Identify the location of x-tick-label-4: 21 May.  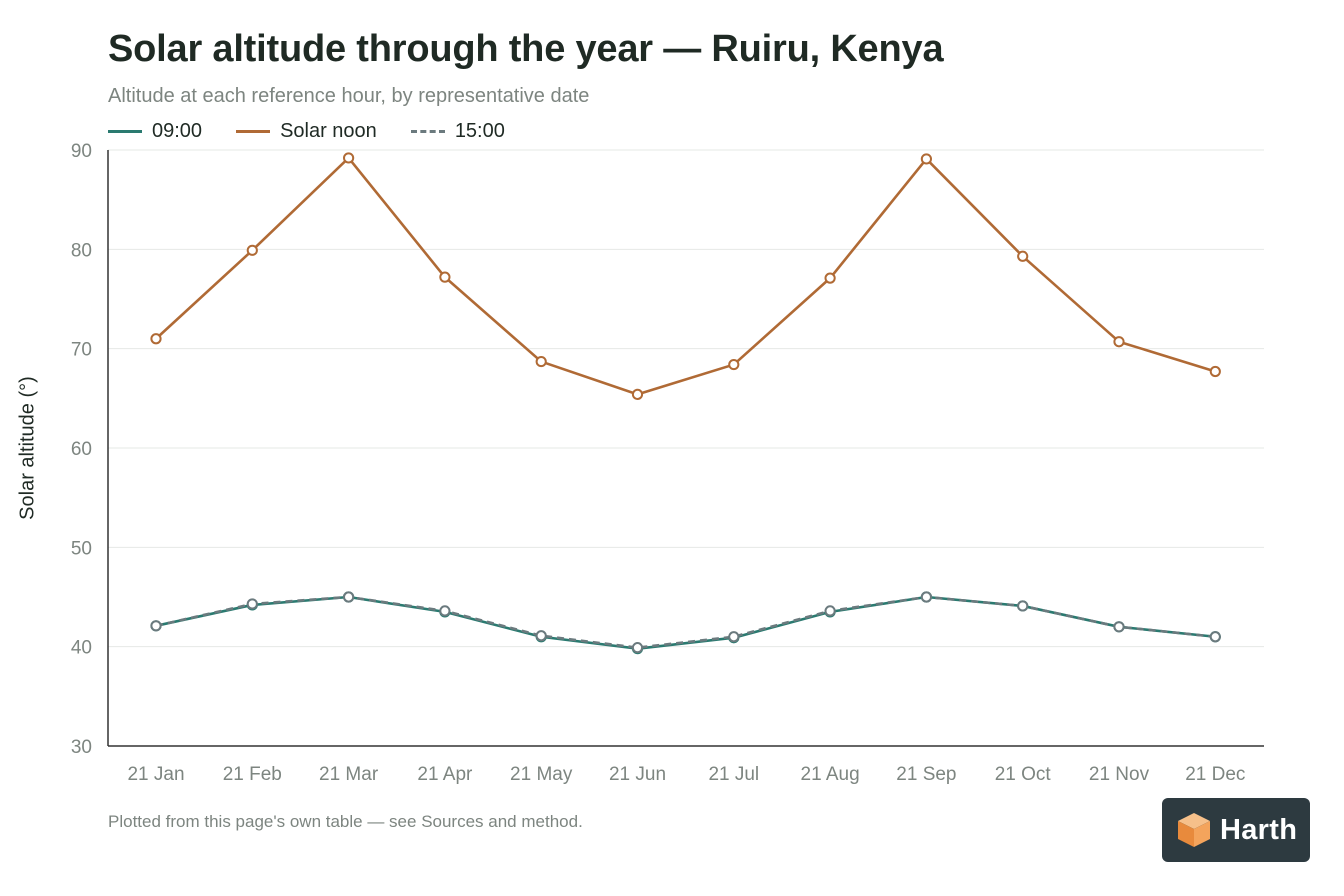
(541, 774).